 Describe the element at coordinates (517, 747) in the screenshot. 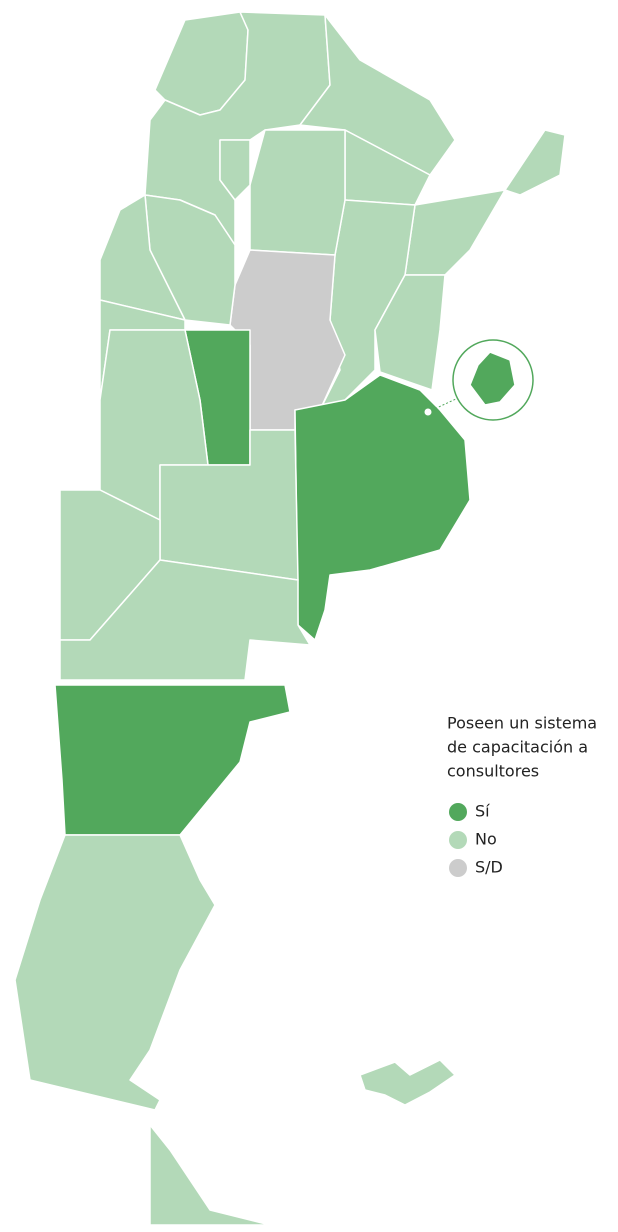

I see `legend-title: de capacitación a` at that location.